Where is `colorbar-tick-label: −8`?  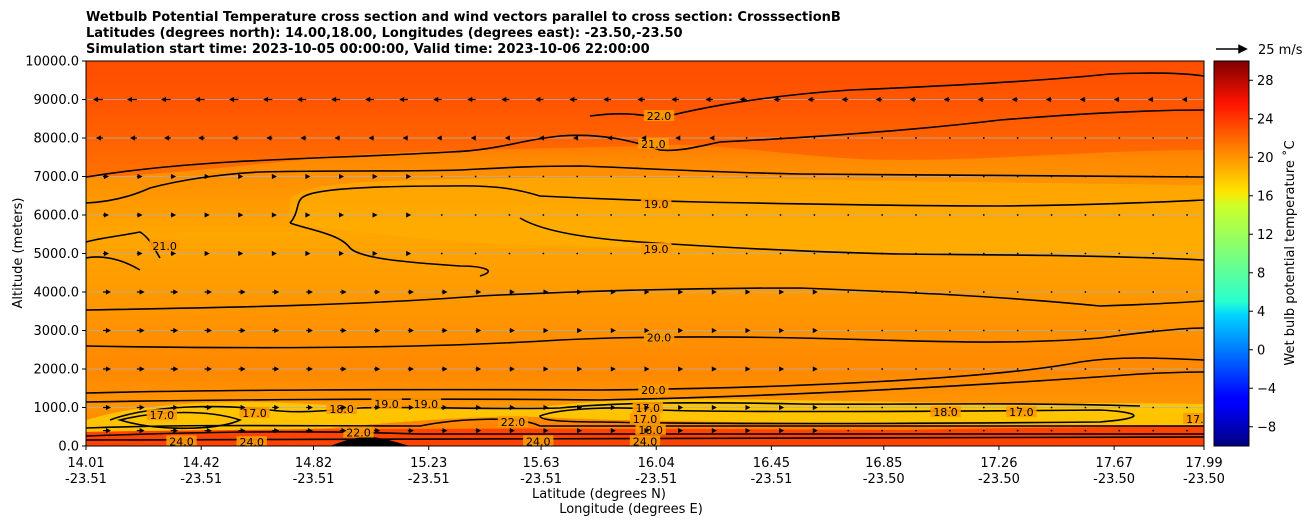
colorbar-tick-label: −8 is located at coordinates (1266, 427).